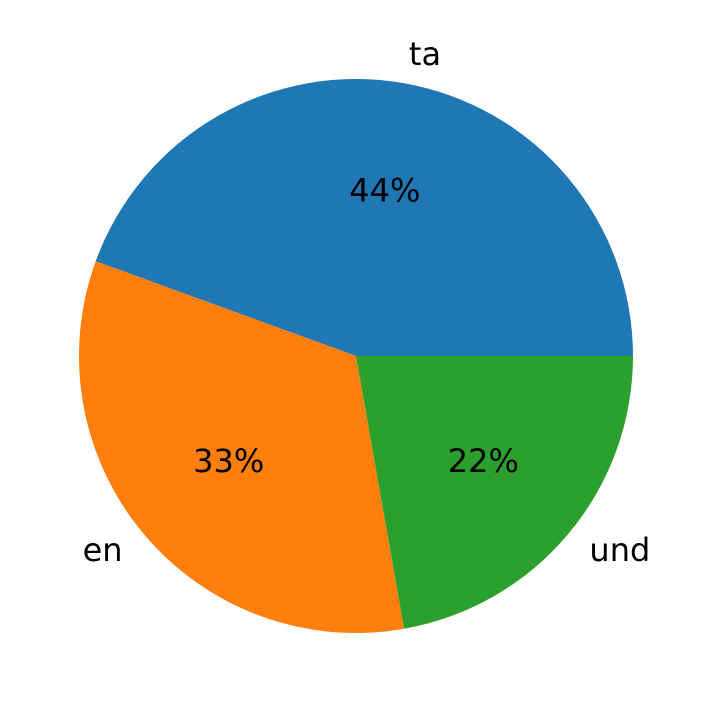 The height and width of the screenshot is (713, 712). What do you see at coordinates (103, 550) in the screenshot?
I see `slice-label: en` at bounding box center [103, 550].